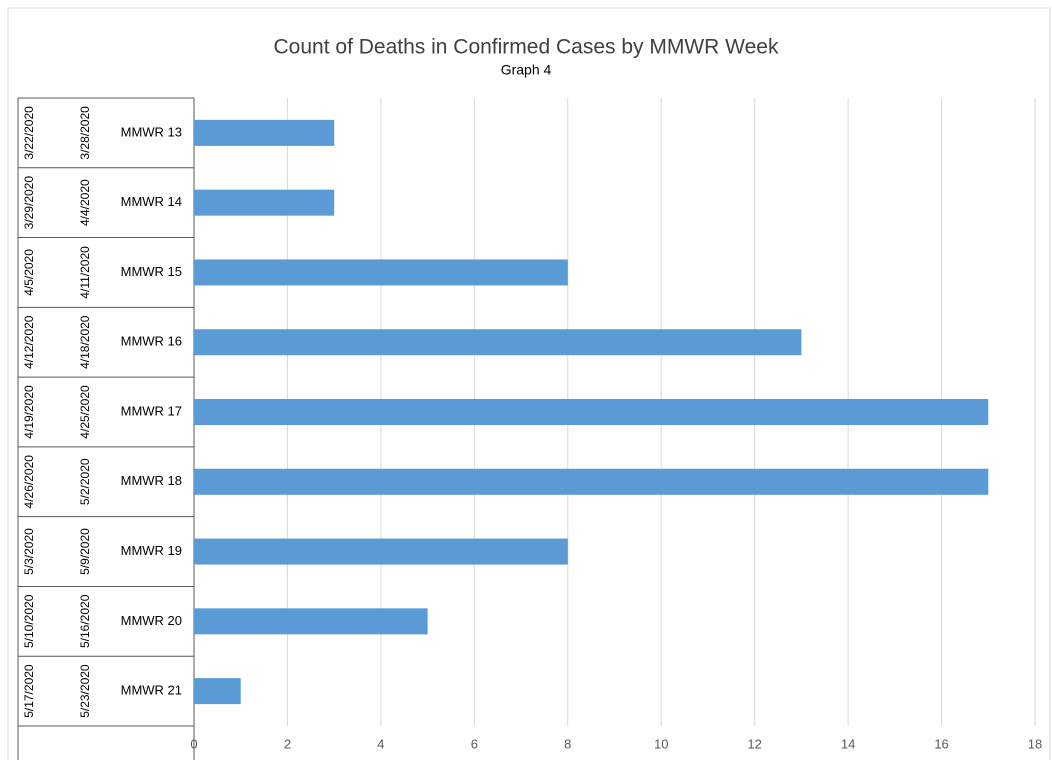  I want to click on start-date-label: 3/29/2020, so click(29, 203).